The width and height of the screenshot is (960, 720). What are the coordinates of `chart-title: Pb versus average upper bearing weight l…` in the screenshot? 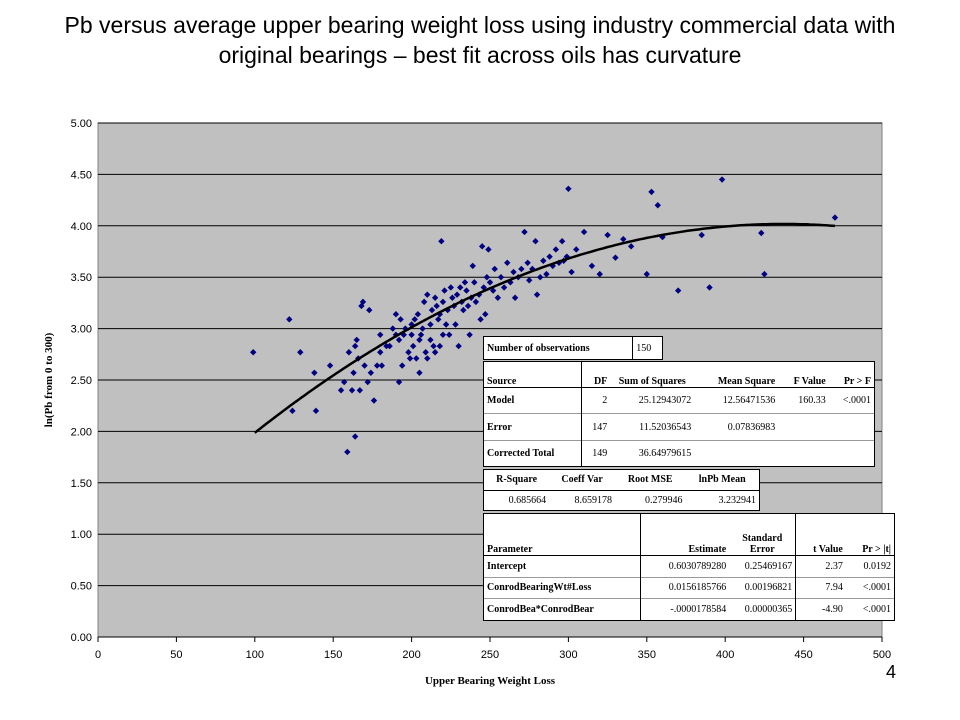 It's located at (480, 40).